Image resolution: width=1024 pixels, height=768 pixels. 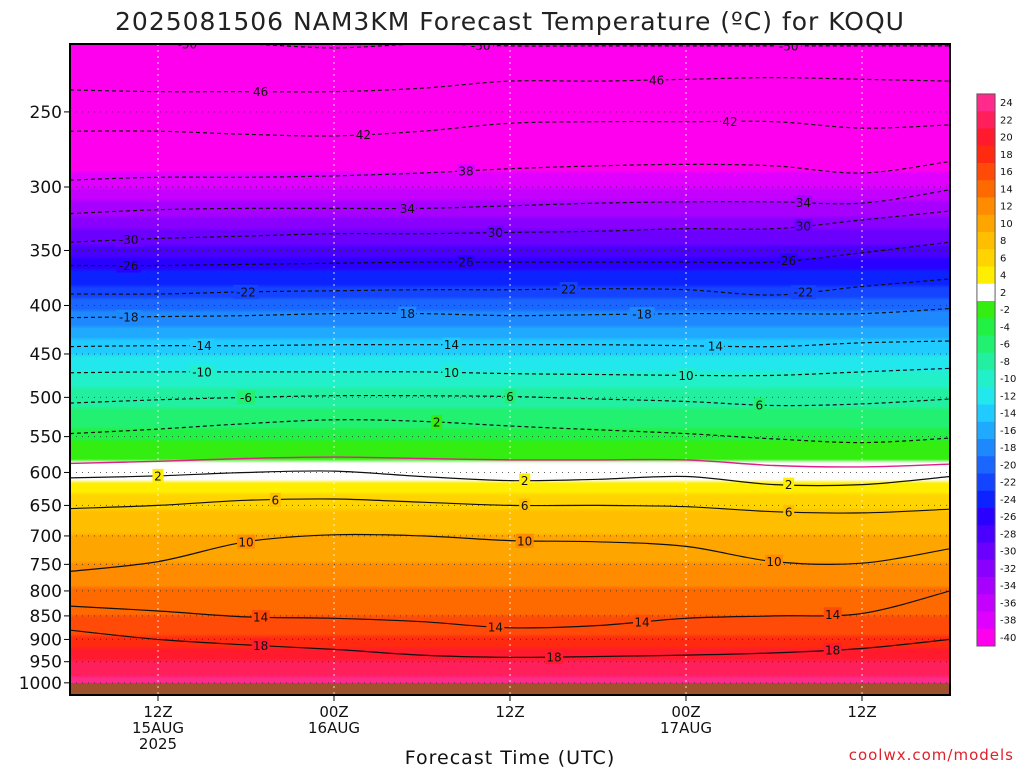 What do you see at coordinates (46, 592) in the screenshot?
I see `y-tick-label: 800` at bounding box center [46, 592].